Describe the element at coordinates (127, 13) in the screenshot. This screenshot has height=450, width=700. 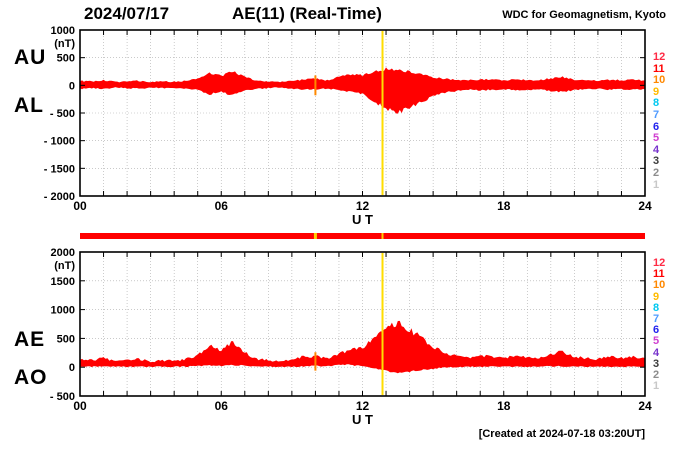
I see `plot-date: 2024/07/17` at that location.